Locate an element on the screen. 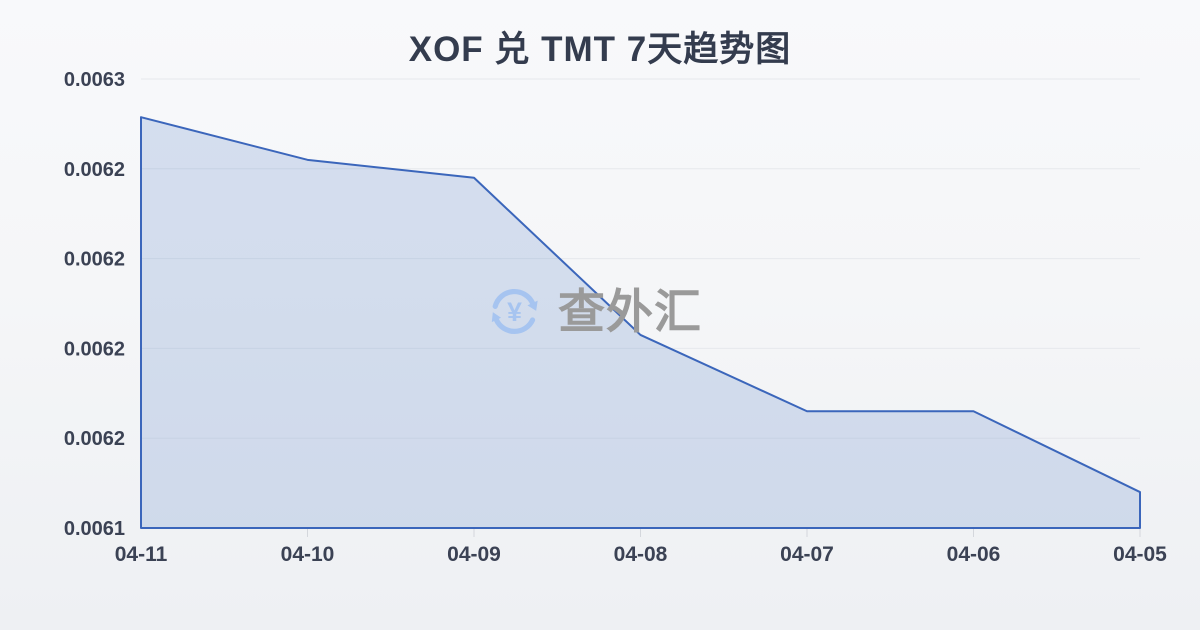 Image resolution: width=1200 pixels, height=630 pixels. x-axis-tick-label: 04-06 is located at coordinates (974, 554).